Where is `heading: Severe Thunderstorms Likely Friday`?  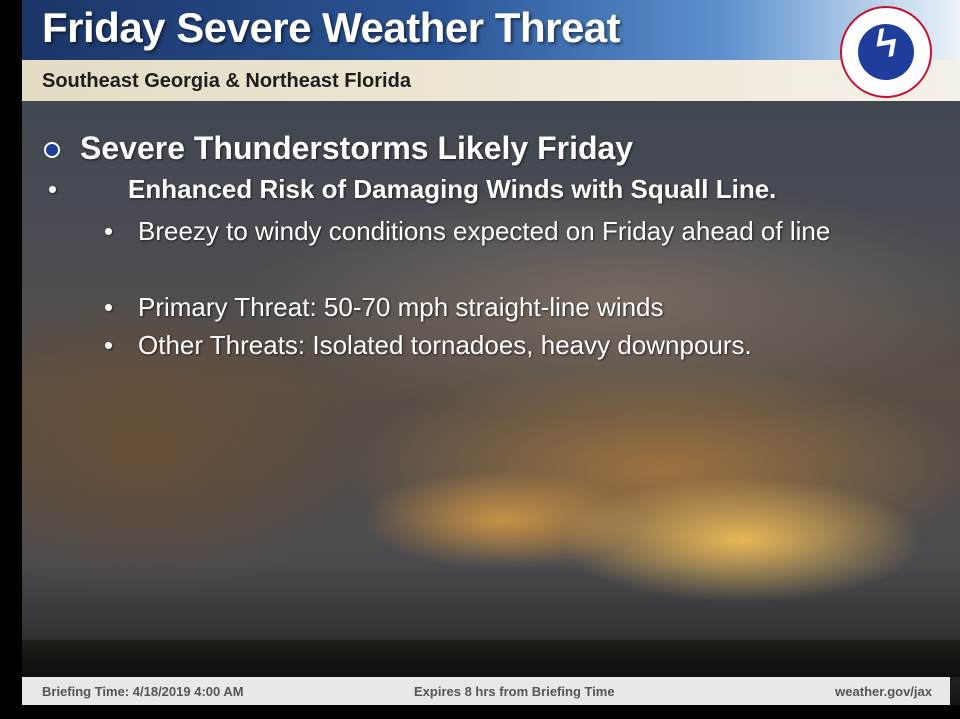
heading: Severe Thunderstorms Likely Friday is located at coordinates (339, 148).